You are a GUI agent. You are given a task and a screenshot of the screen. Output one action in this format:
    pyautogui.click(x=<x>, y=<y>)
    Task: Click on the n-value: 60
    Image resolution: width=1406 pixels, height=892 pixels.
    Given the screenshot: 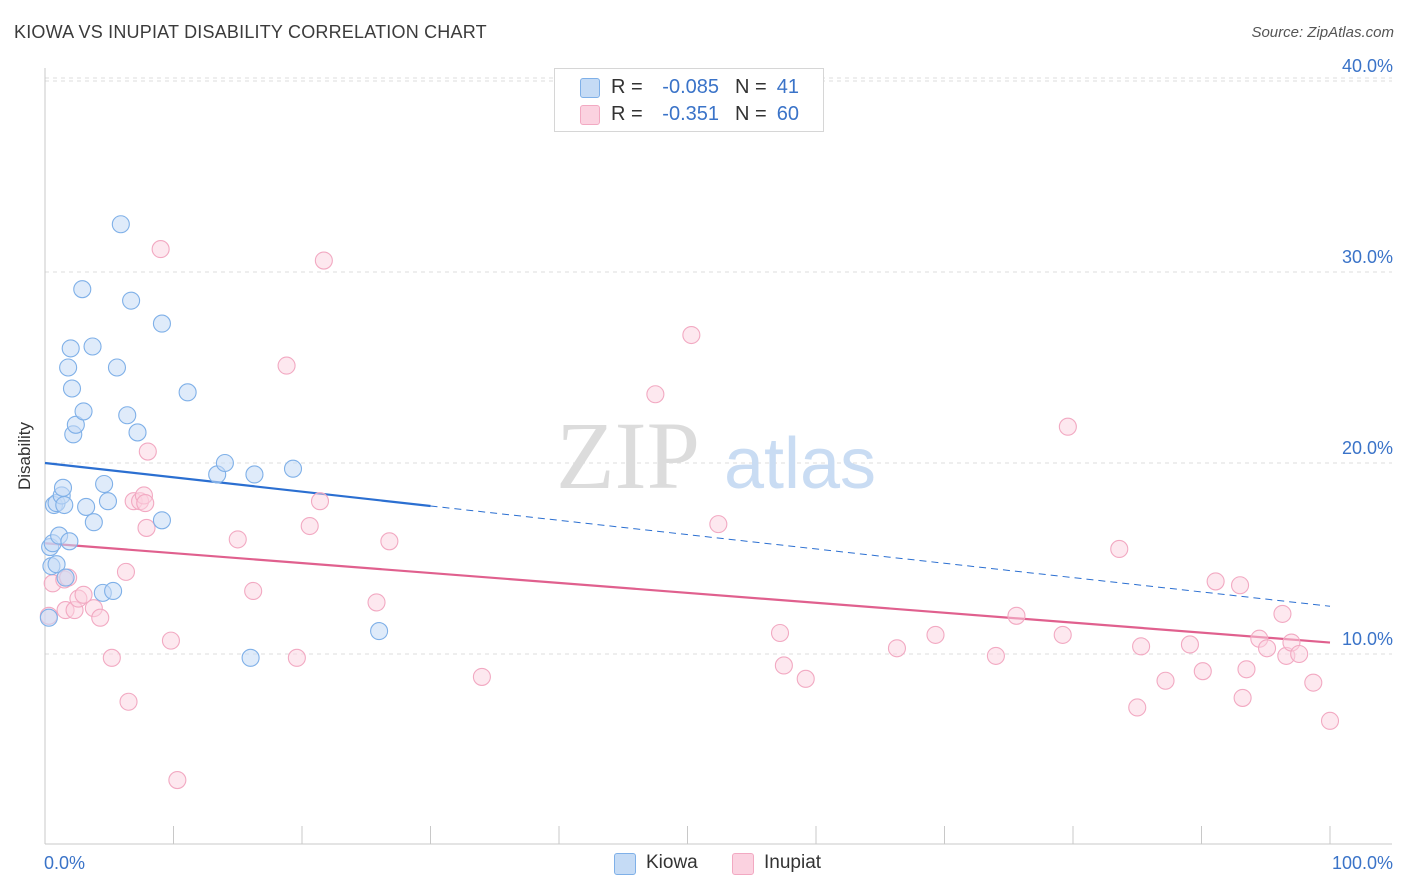 What is the action you would take?
    pyautogui.click(x=787, y=114)
    